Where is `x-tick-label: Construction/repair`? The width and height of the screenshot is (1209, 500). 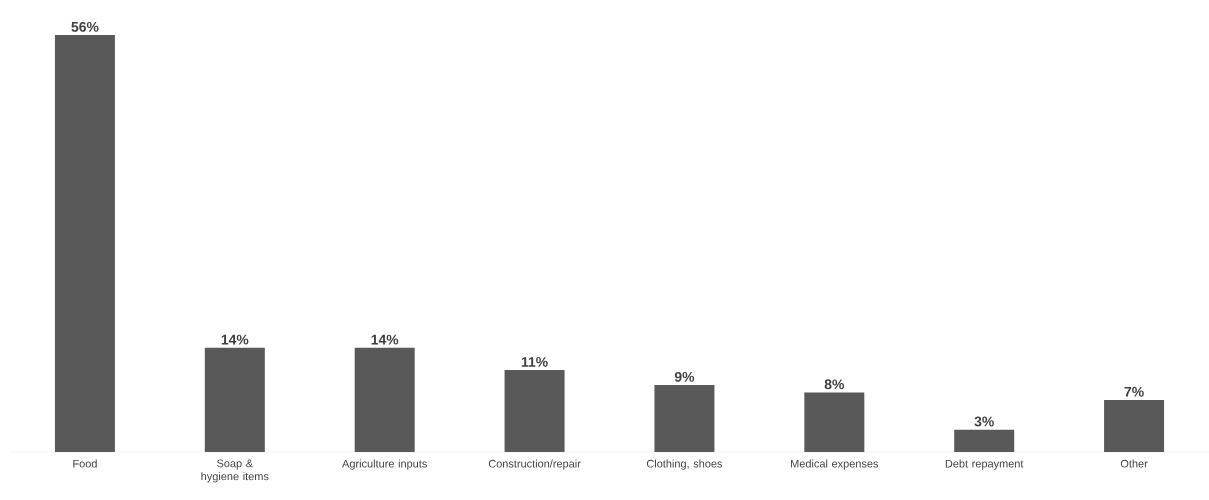 x-tick-label: Construction/repair is located at coordinates (534, 464).